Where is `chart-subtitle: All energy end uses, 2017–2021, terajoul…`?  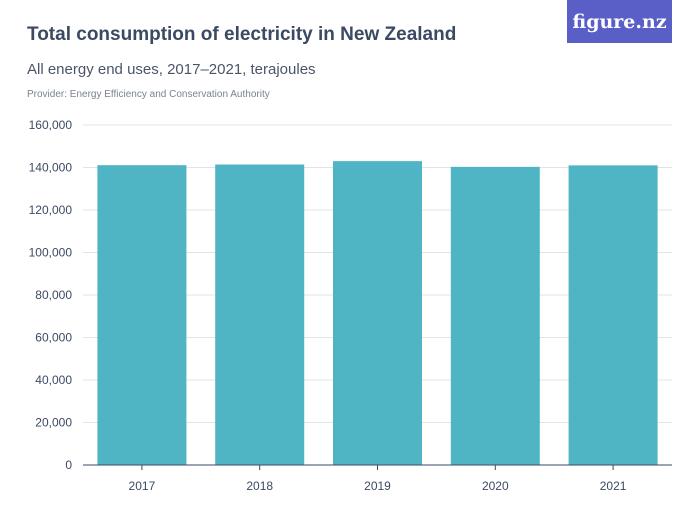 chart-subtitle: All energy end uses, 2017–2021, terajoul… is located at coordinates (171, 69).